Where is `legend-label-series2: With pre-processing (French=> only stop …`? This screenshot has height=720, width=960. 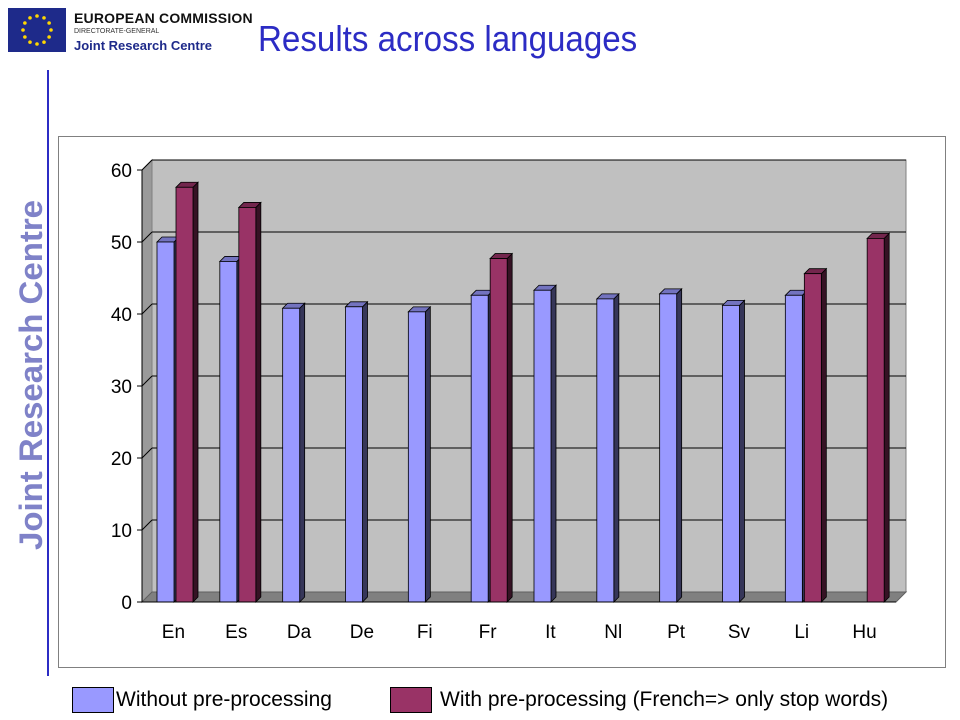 legend-label-series2: With pre-processing (French=> only stop … is located at coordinates (664, 699).